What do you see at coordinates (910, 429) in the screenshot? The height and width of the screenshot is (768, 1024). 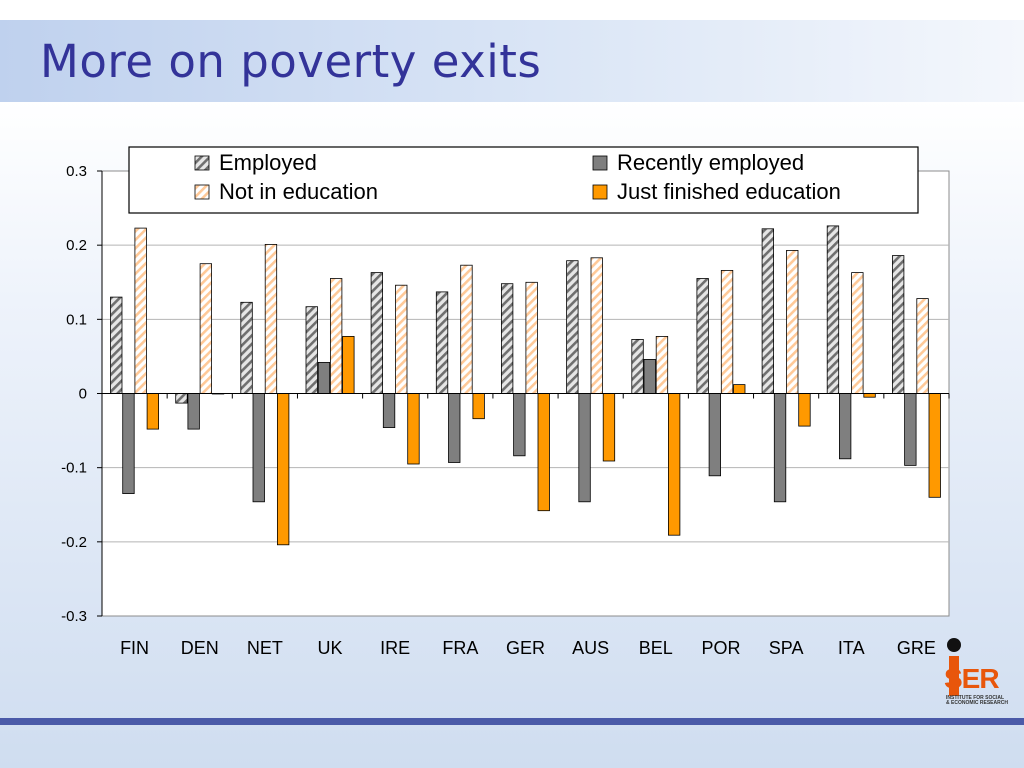 I see `bar-gre-recently-employed` at bounding box center [910, 429].